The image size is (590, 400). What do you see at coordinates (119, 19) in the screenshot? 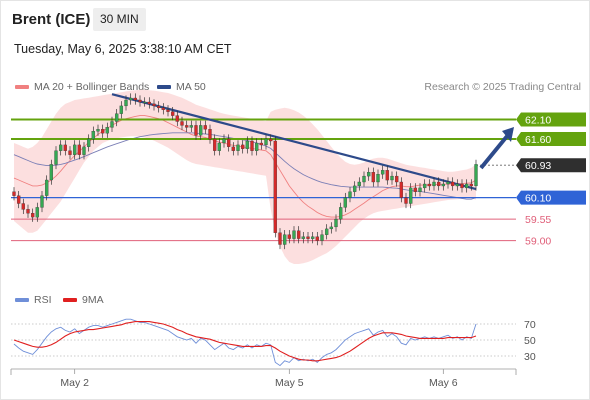
I see `interval-button: 30 MIN` at bounding box center [119, 19].